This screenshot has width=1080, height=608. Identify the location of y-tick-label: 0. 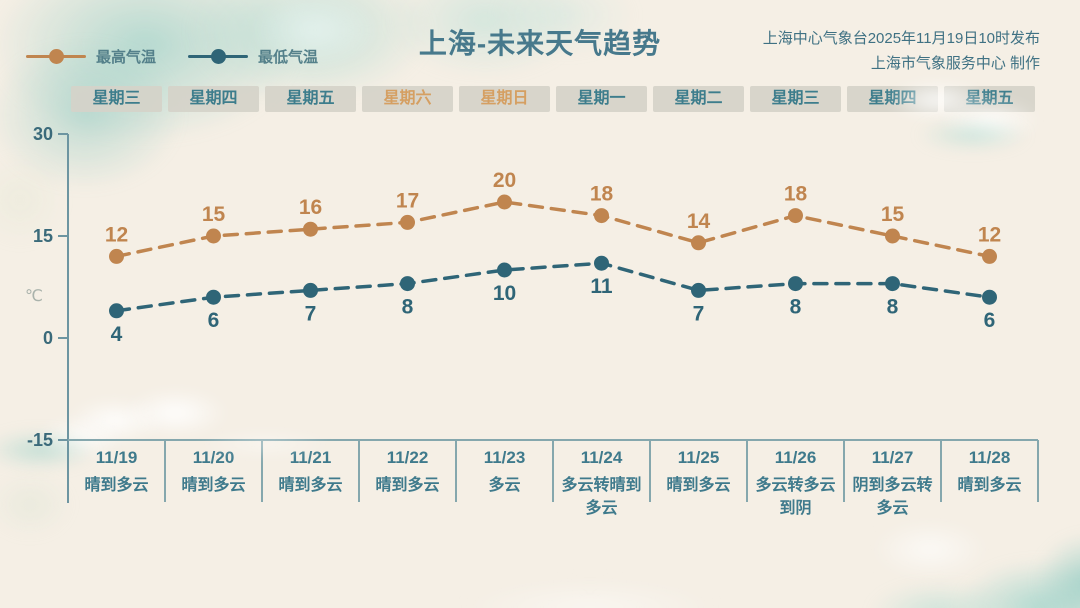
(48, 338).